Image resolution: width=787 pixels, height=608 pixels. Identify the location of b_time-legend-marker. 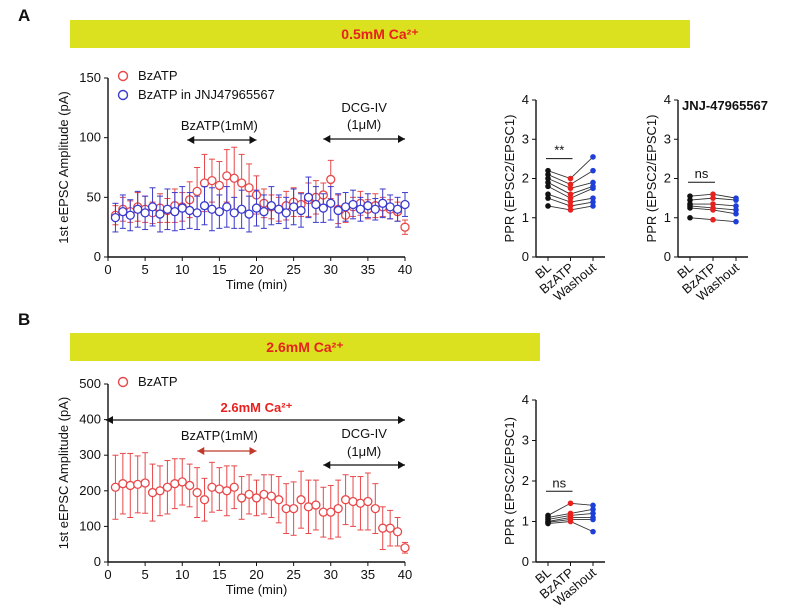
(123, 382).